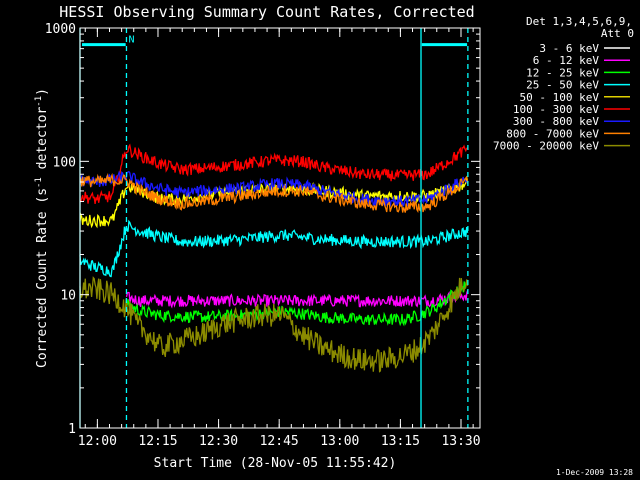 The width and height of the screenshot is (640, 480). Describe the element at coordinates (279, 441) in the screenshot. I see `x-tick-label-3: 12:45` at that location.